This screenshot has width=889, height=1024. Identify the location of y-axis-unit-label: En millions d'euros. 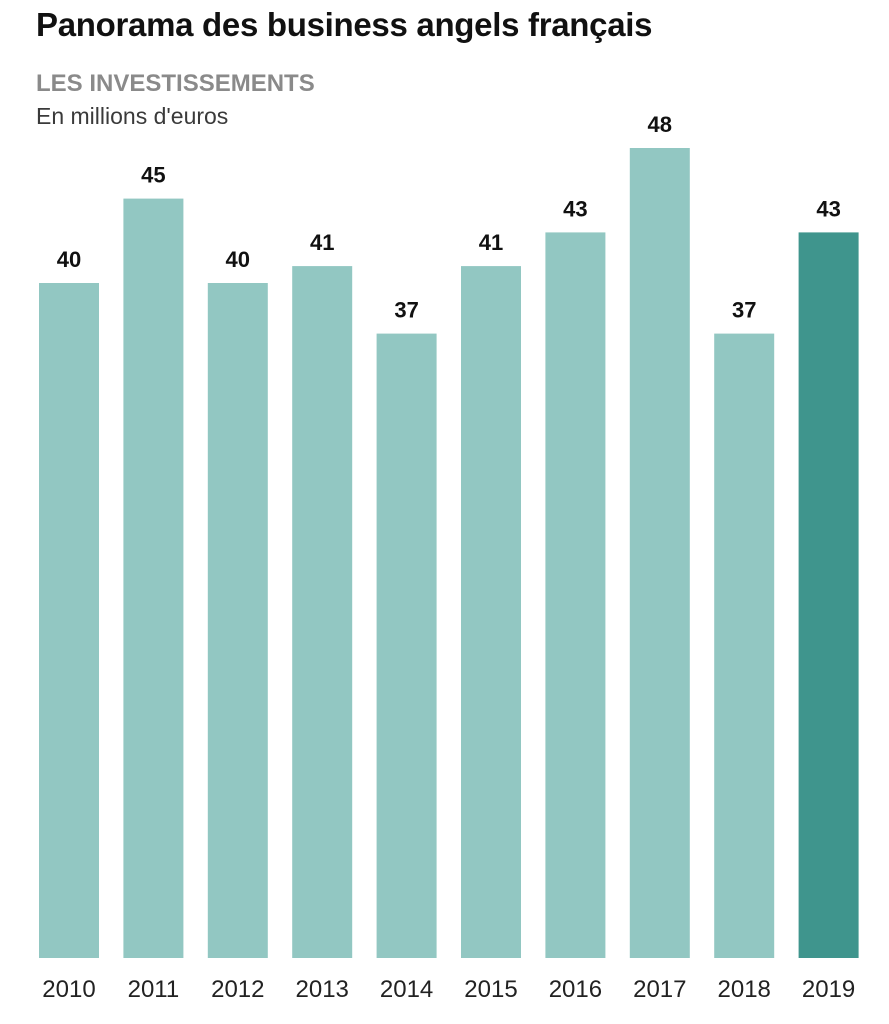
(132, 116).